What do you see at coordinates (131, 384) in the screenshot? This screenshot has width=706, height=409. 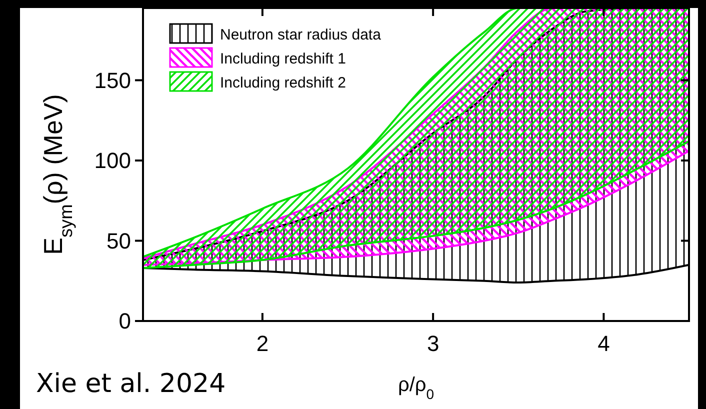 I see `text: Xie et al. 2024` at bounding box center [131, 384].